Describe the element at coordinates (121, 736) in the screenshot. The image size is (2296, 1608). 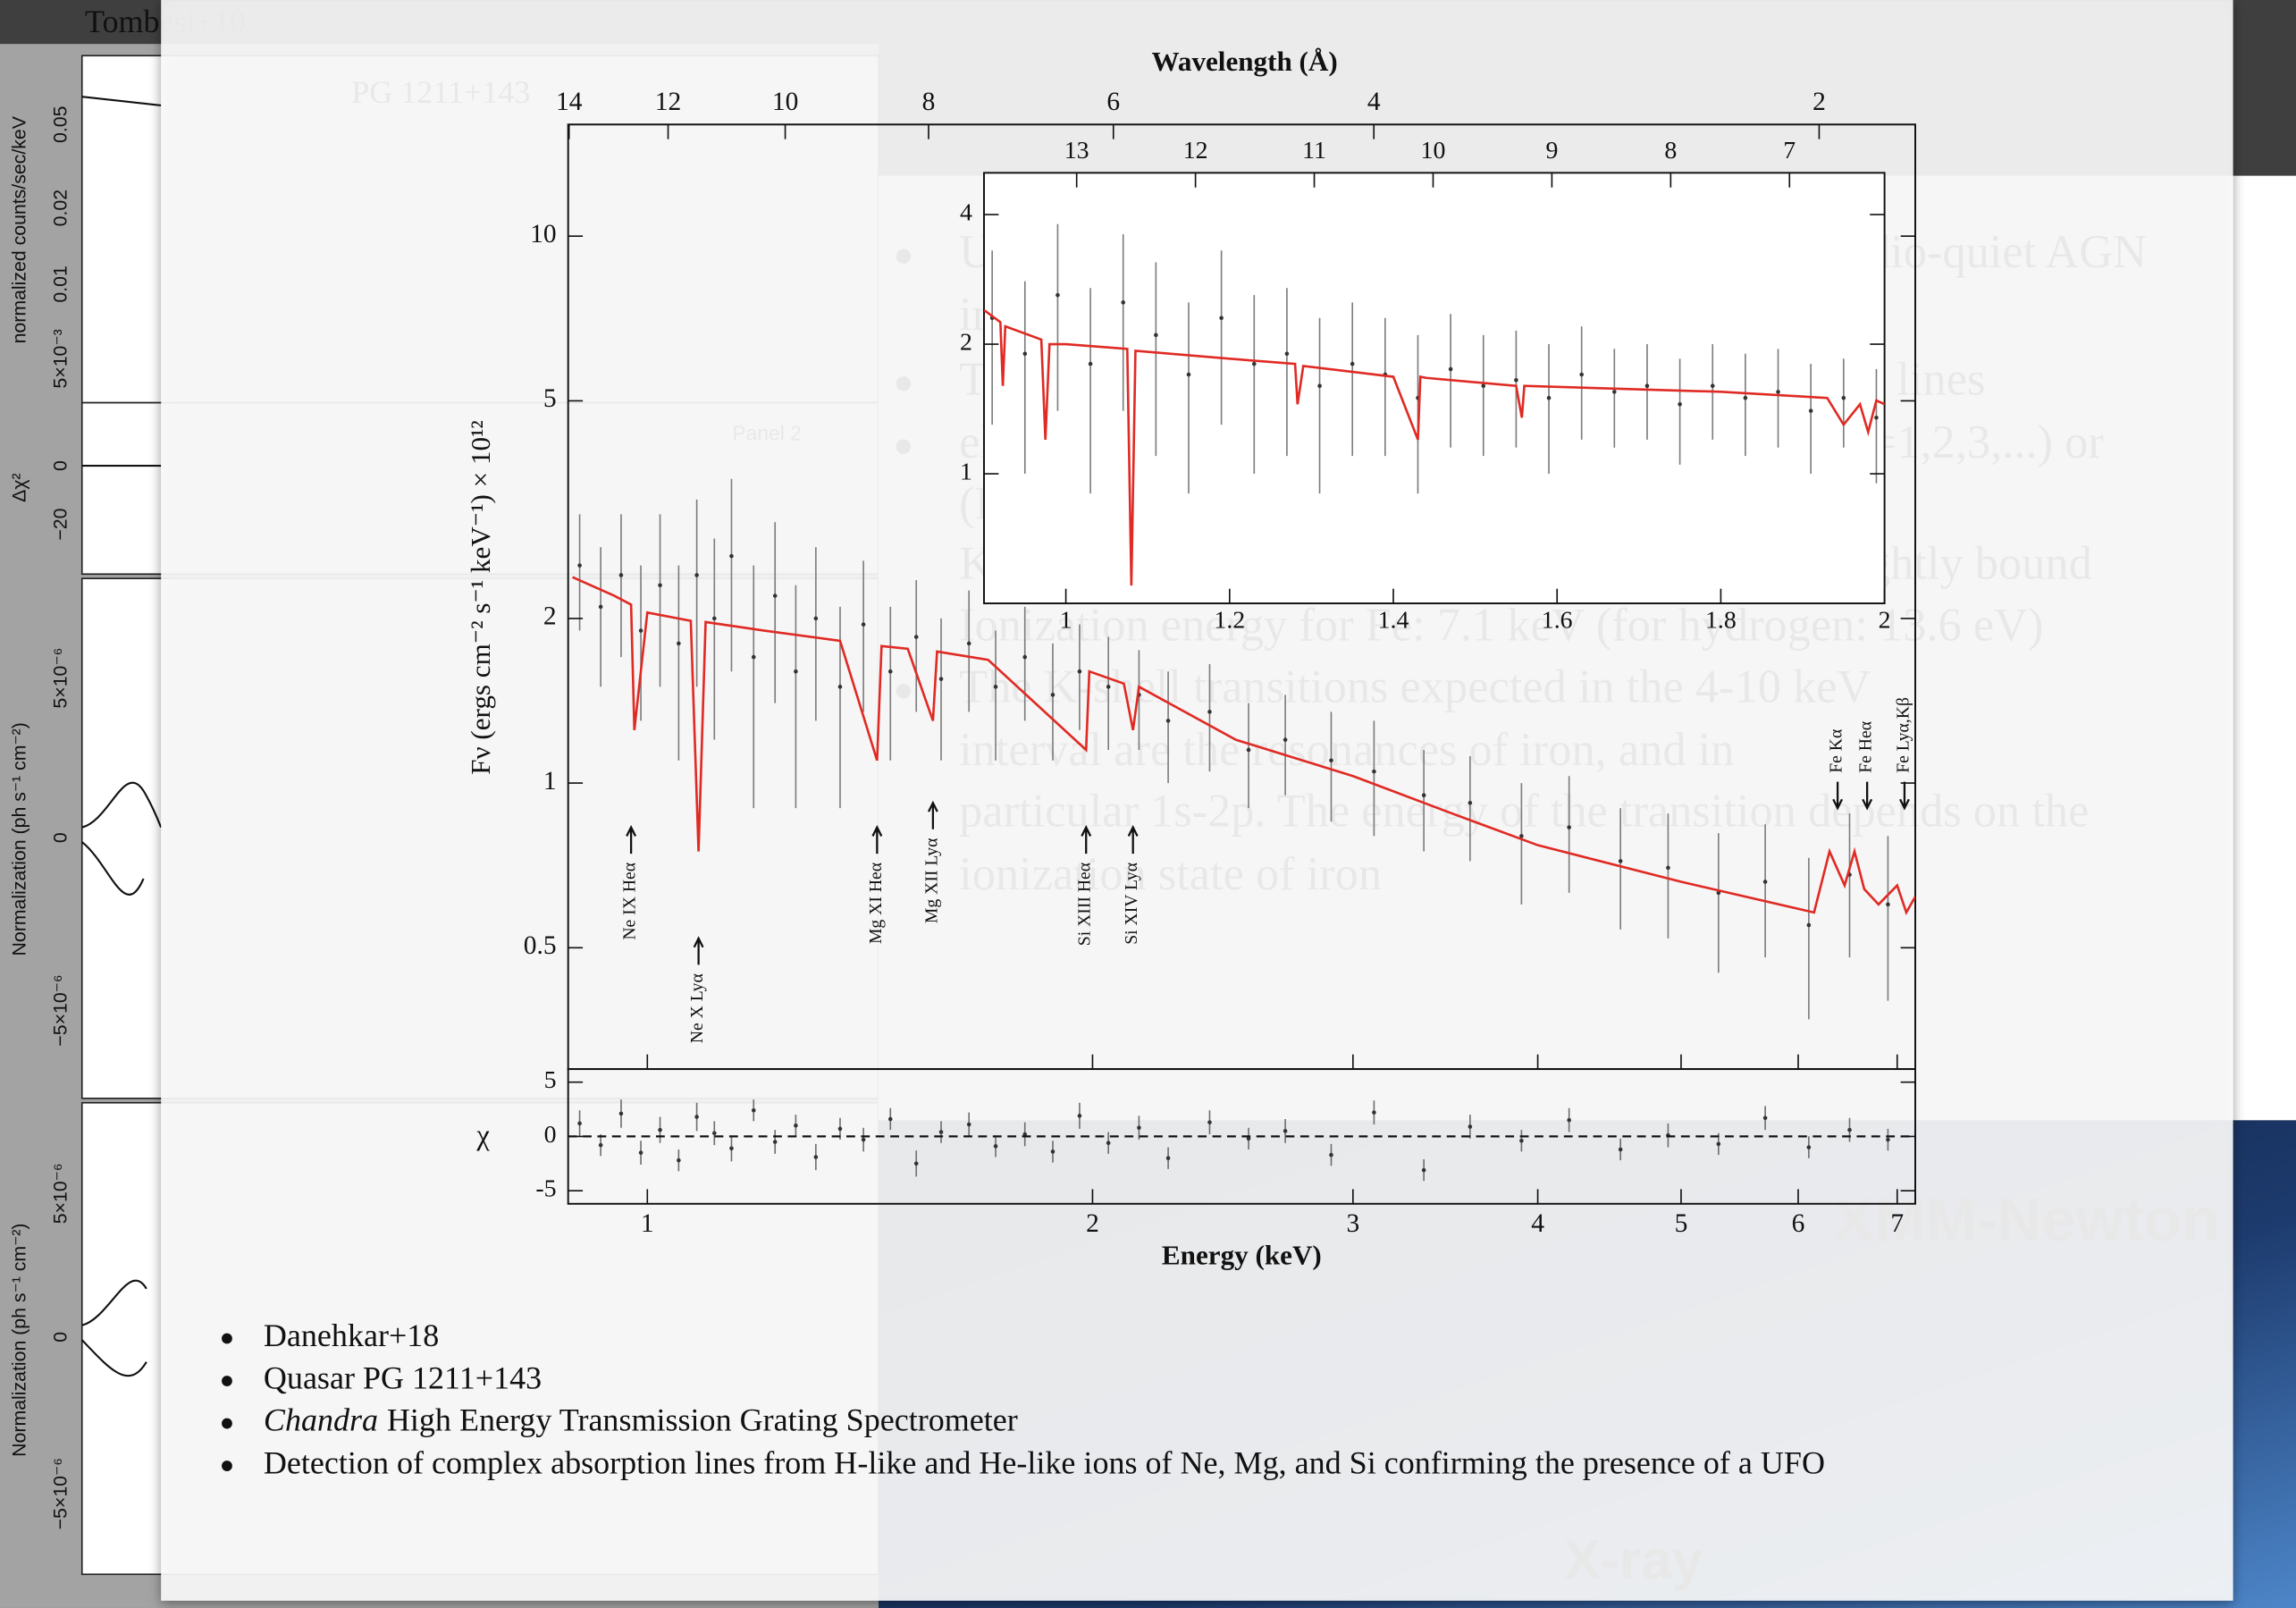
I see `left-plot-curves` at that location.